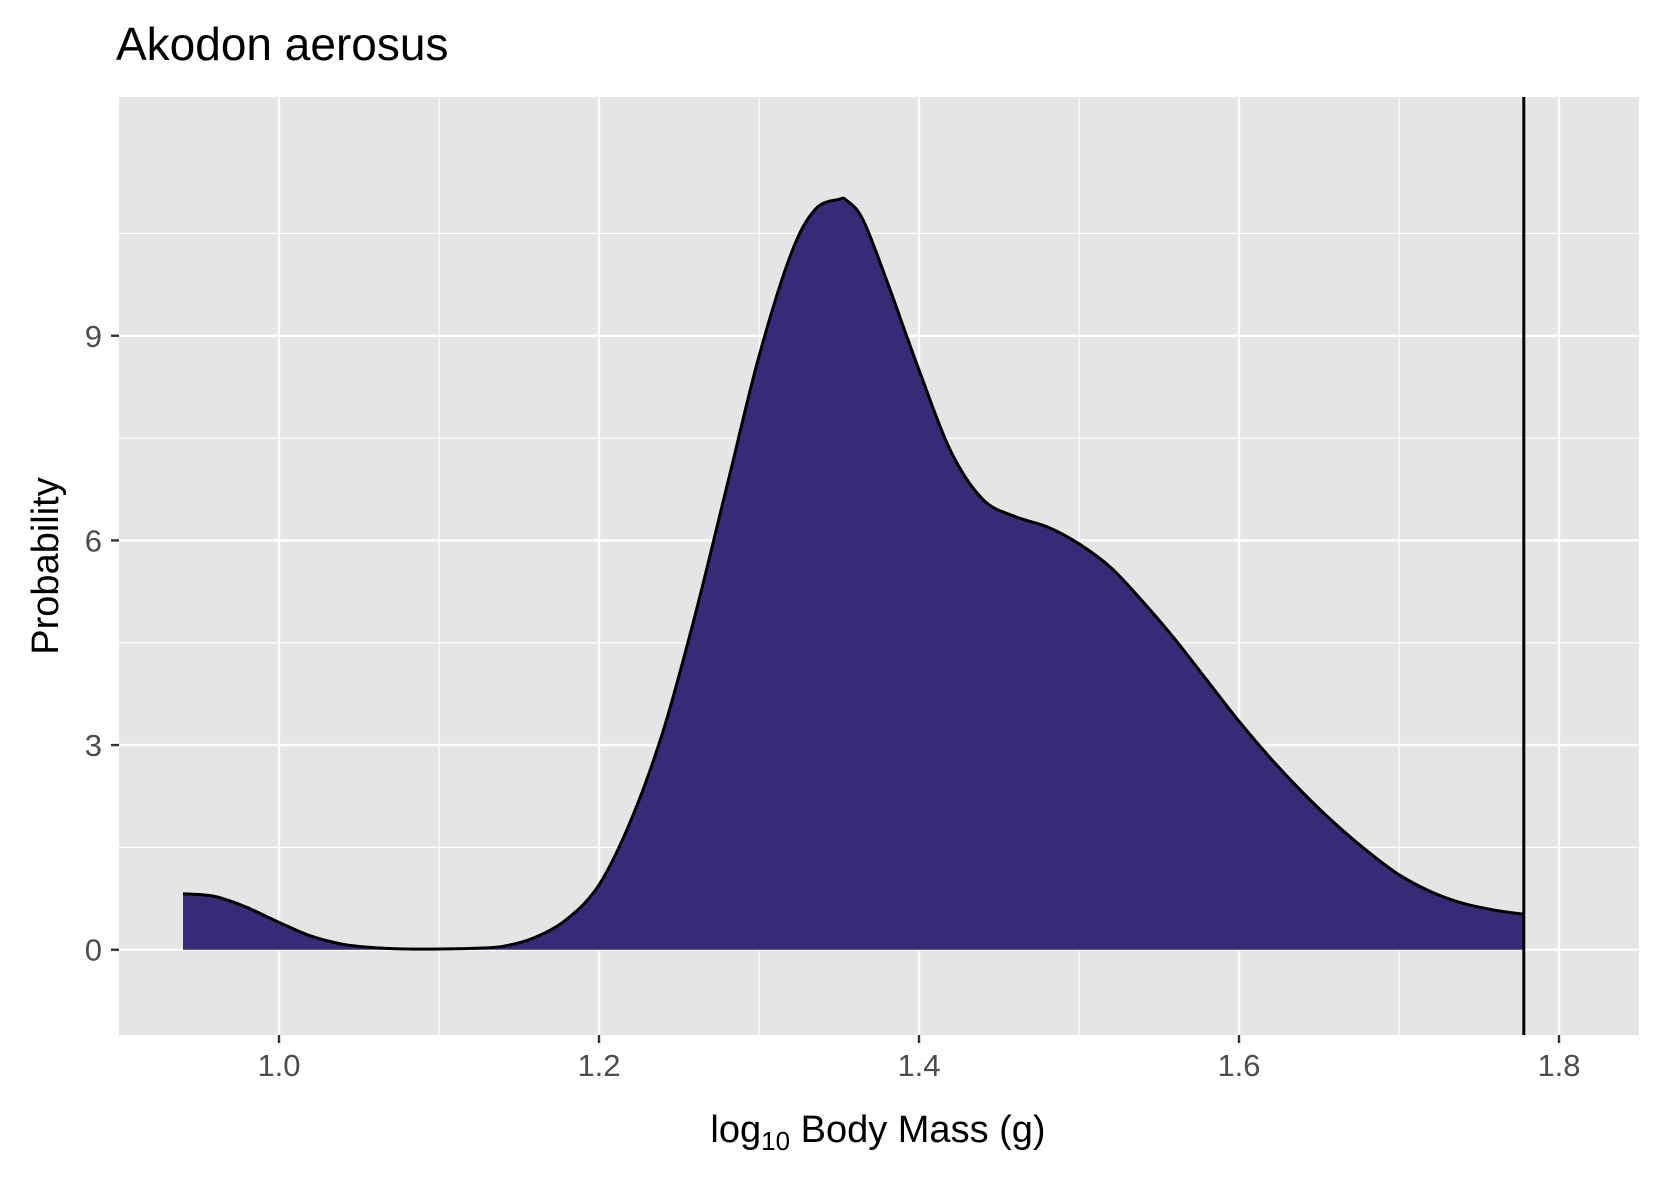 Image resolution: width=1653 pixels, height=1181 pixels. What do you see at coordinates (735, 1130) in the screenshot?
I see `x-axis-label-prefix: log` at bounding box center [735, 1130].